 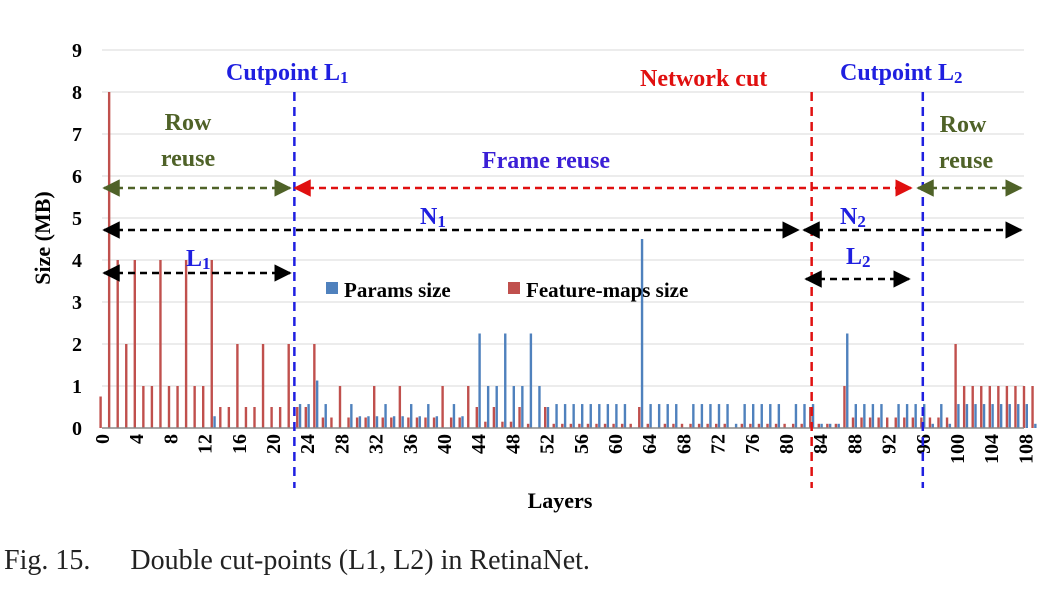 I want to click on n1-label: N1, so click(x=433, y=217).